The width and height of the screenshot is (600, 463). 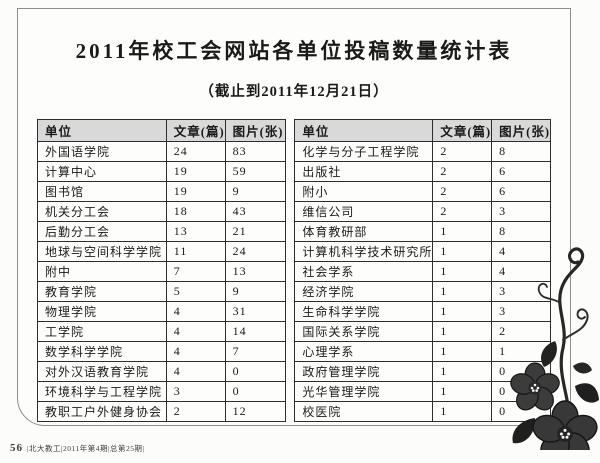 What do you see at coordinates (364, 151) in the screenshot?
I see `unit-cell: 化学与分子工程学院` at bounding box center [364, 151].